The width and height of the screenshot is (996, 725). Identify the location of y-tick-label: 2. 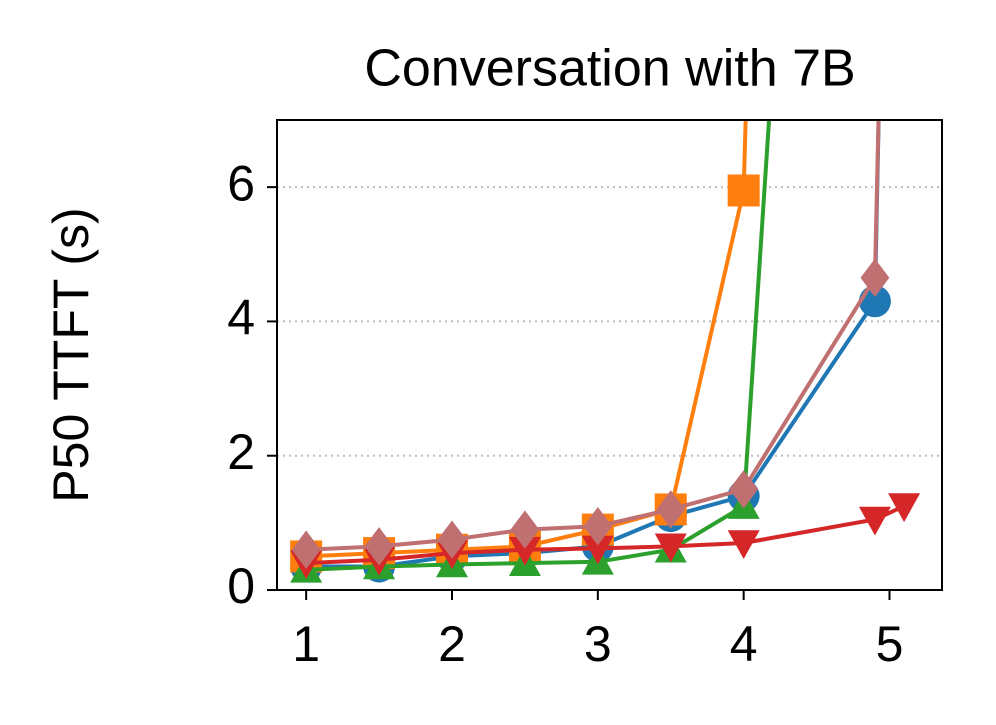
(241, 452).